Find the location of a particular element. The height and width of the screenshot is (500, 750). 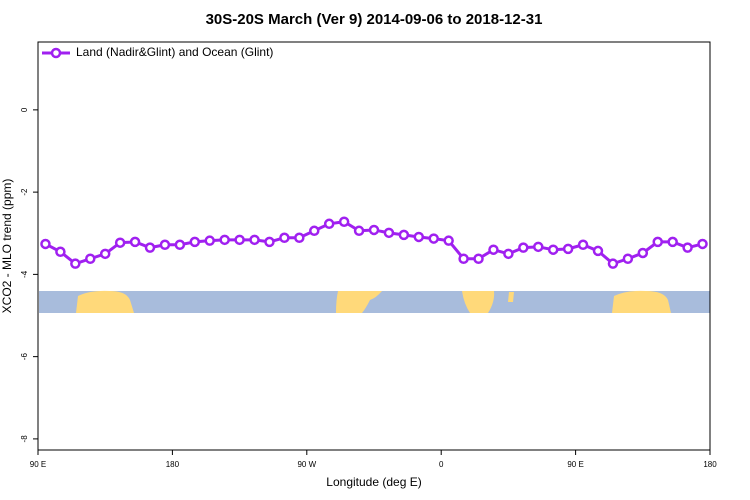

y-tick-label: 0 is located at coordinates (24, 109).